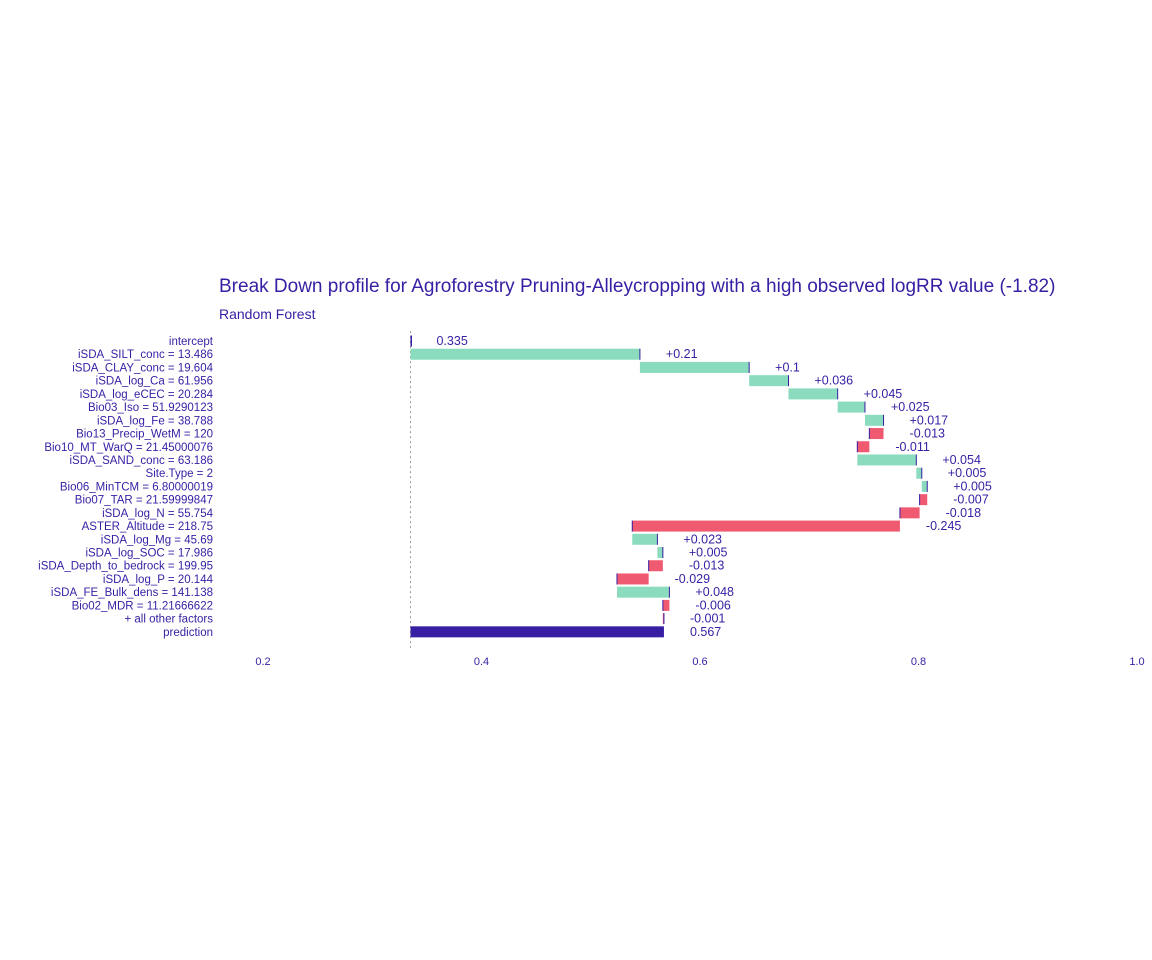 The width and height of the screenshot is (1152, 960). What do you see at coordinates (970, 500) in the screenshot?
I see `value-label-bio07-tar-21-59999847: -0.007` at bounding box center [970, 500].